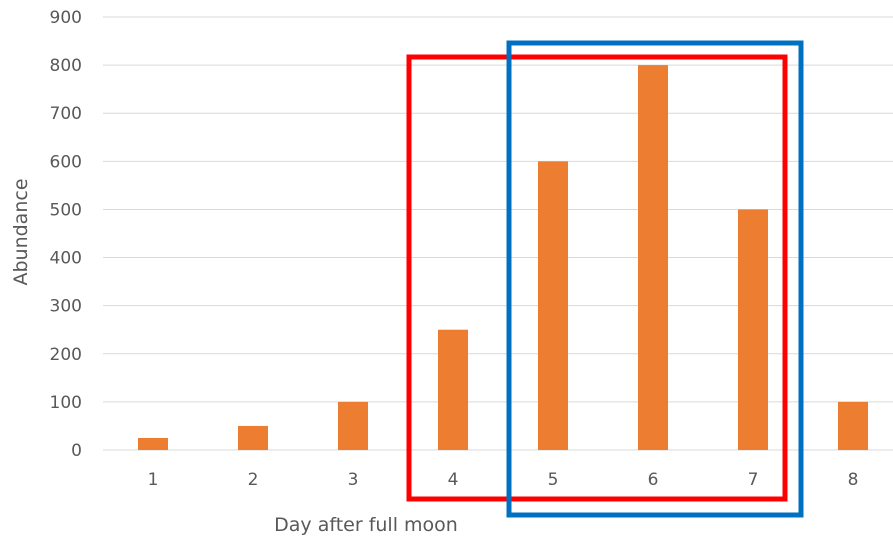 This screenshot has width=893, height=539. I want to click on y-tick-label: 900, so click(66, 18).